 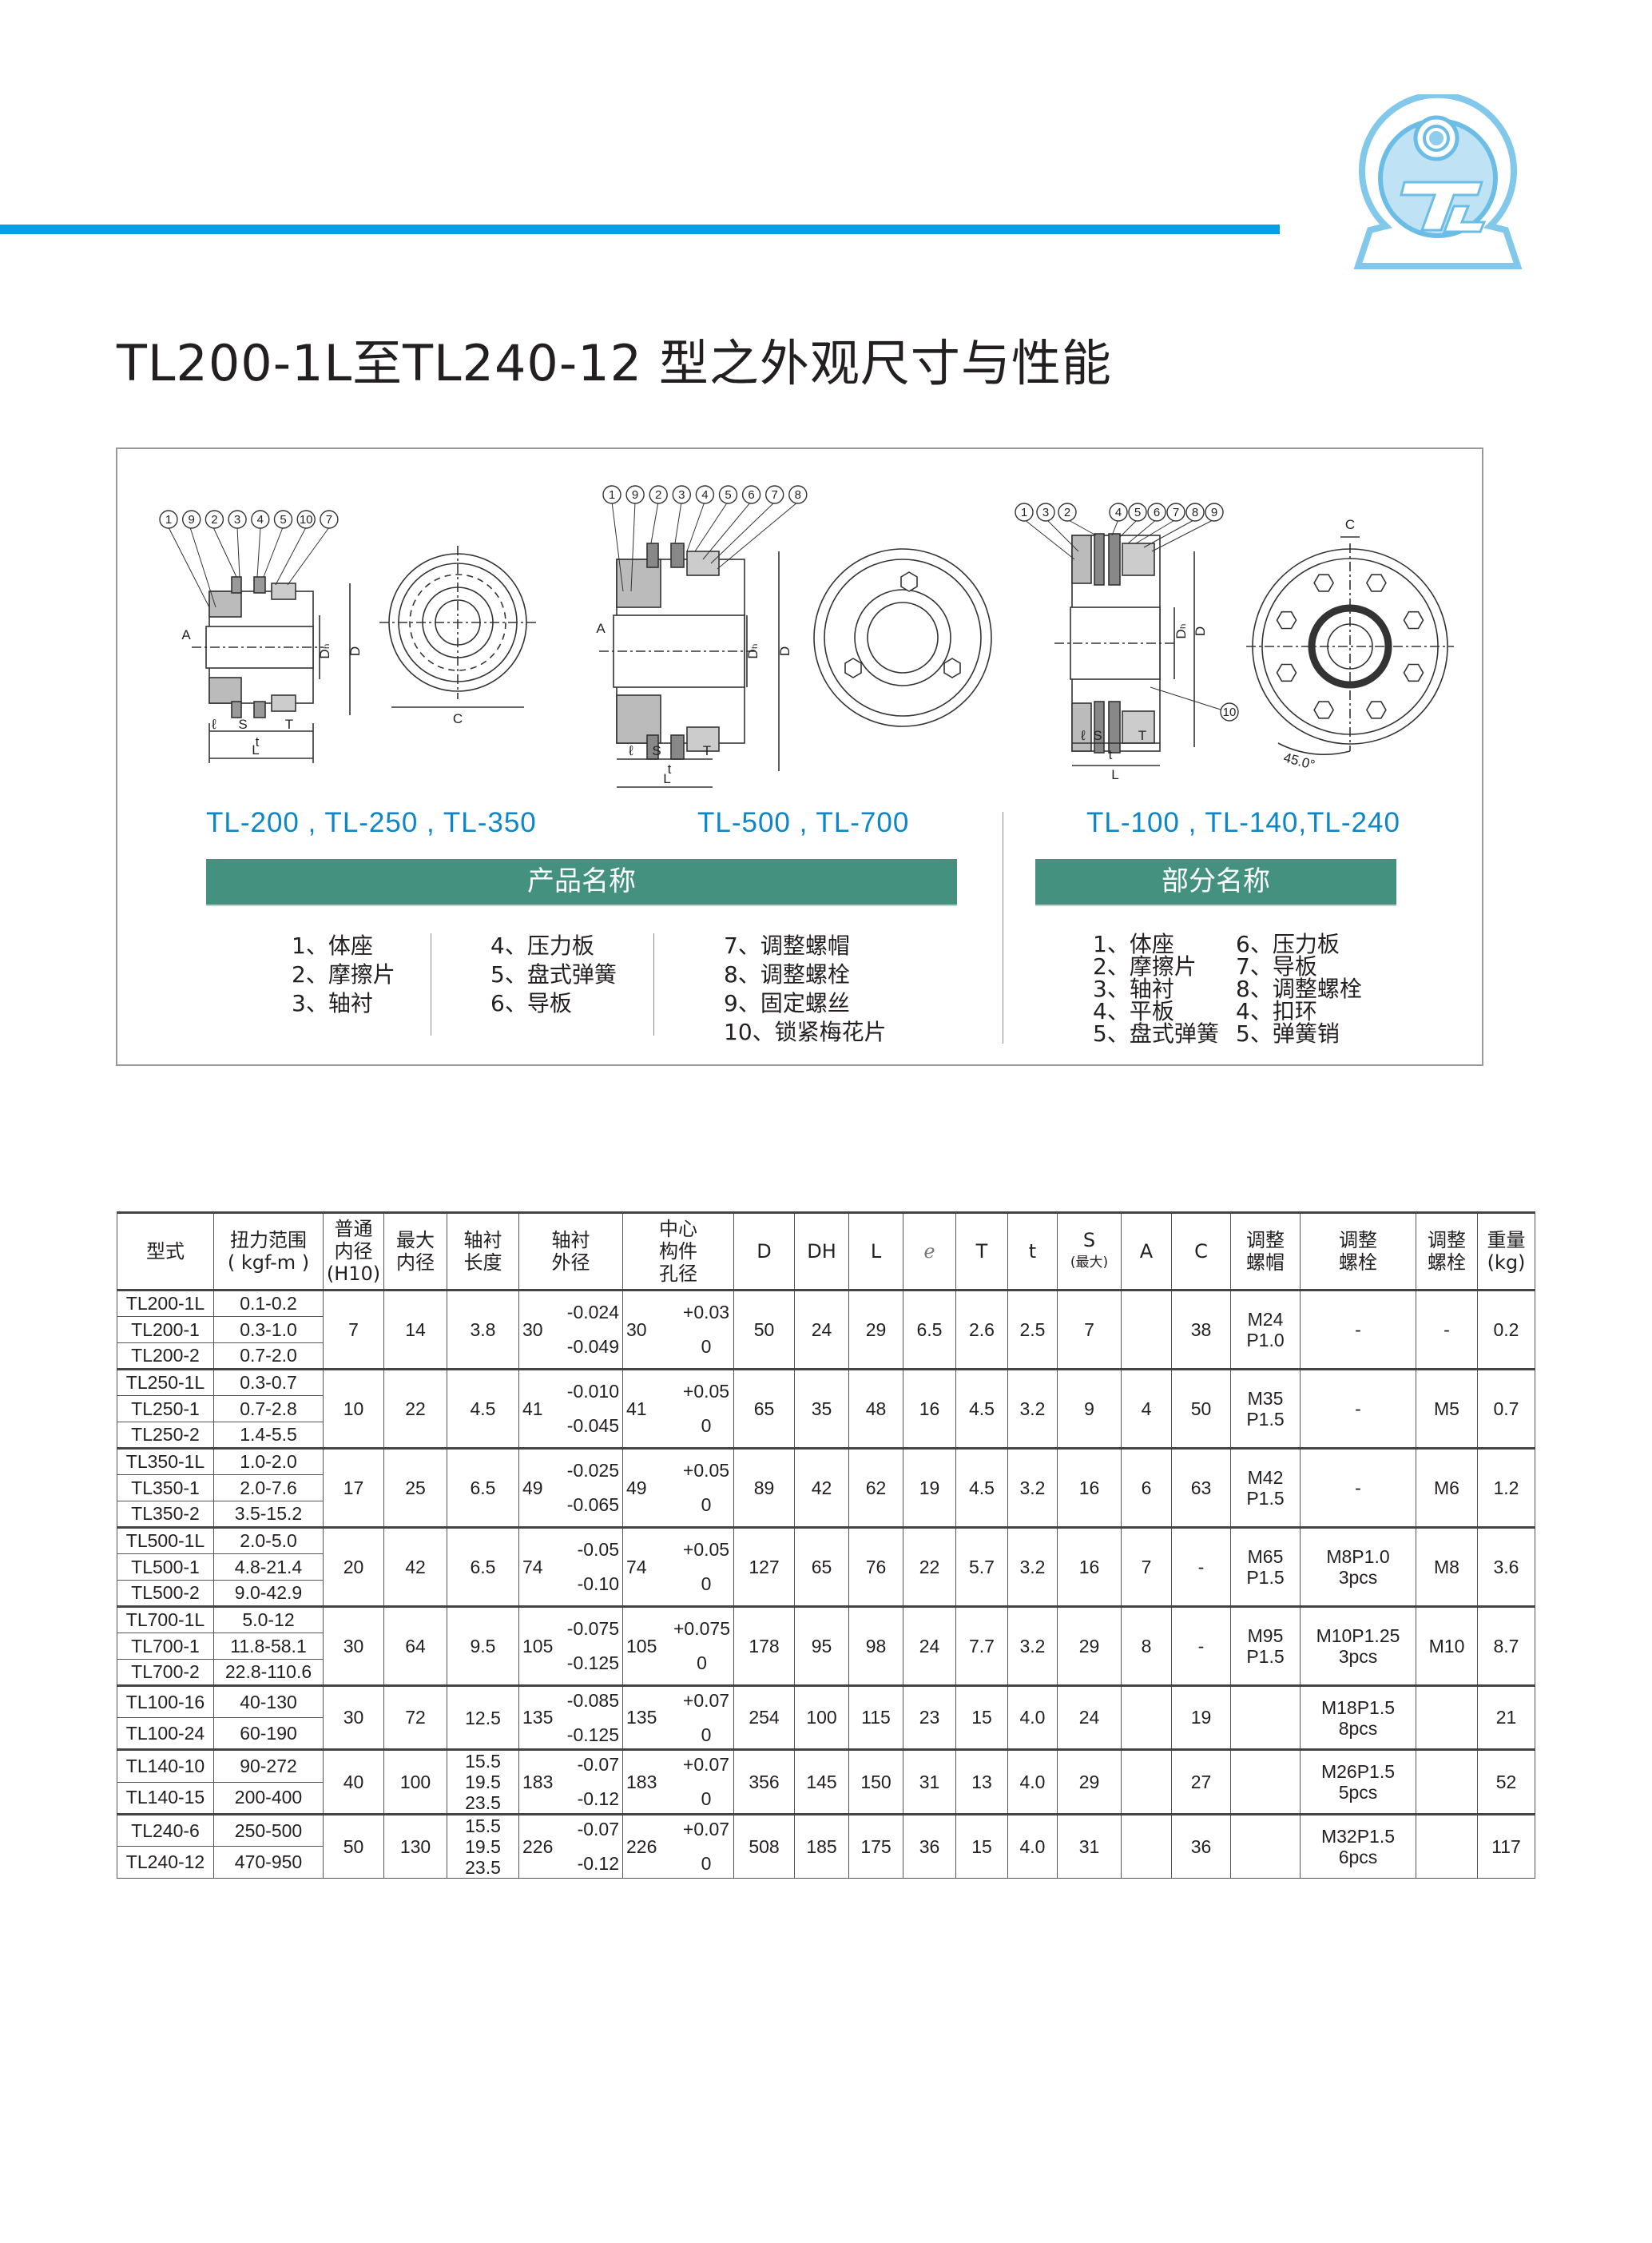 What do you see at coordinates (482, 1240) in the screenshot?
I see `header-text: 轴衬` at bounding box center [482, 1240].